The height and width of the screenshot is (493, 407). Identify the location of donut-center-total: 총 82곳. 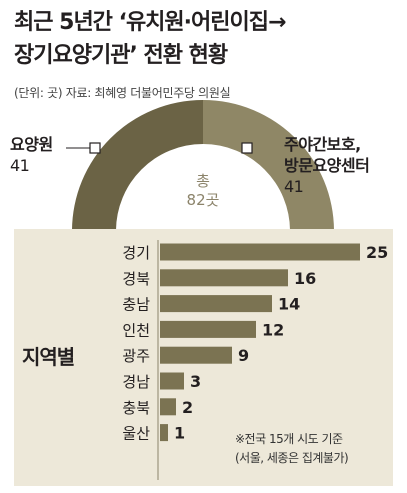
(203, 191).